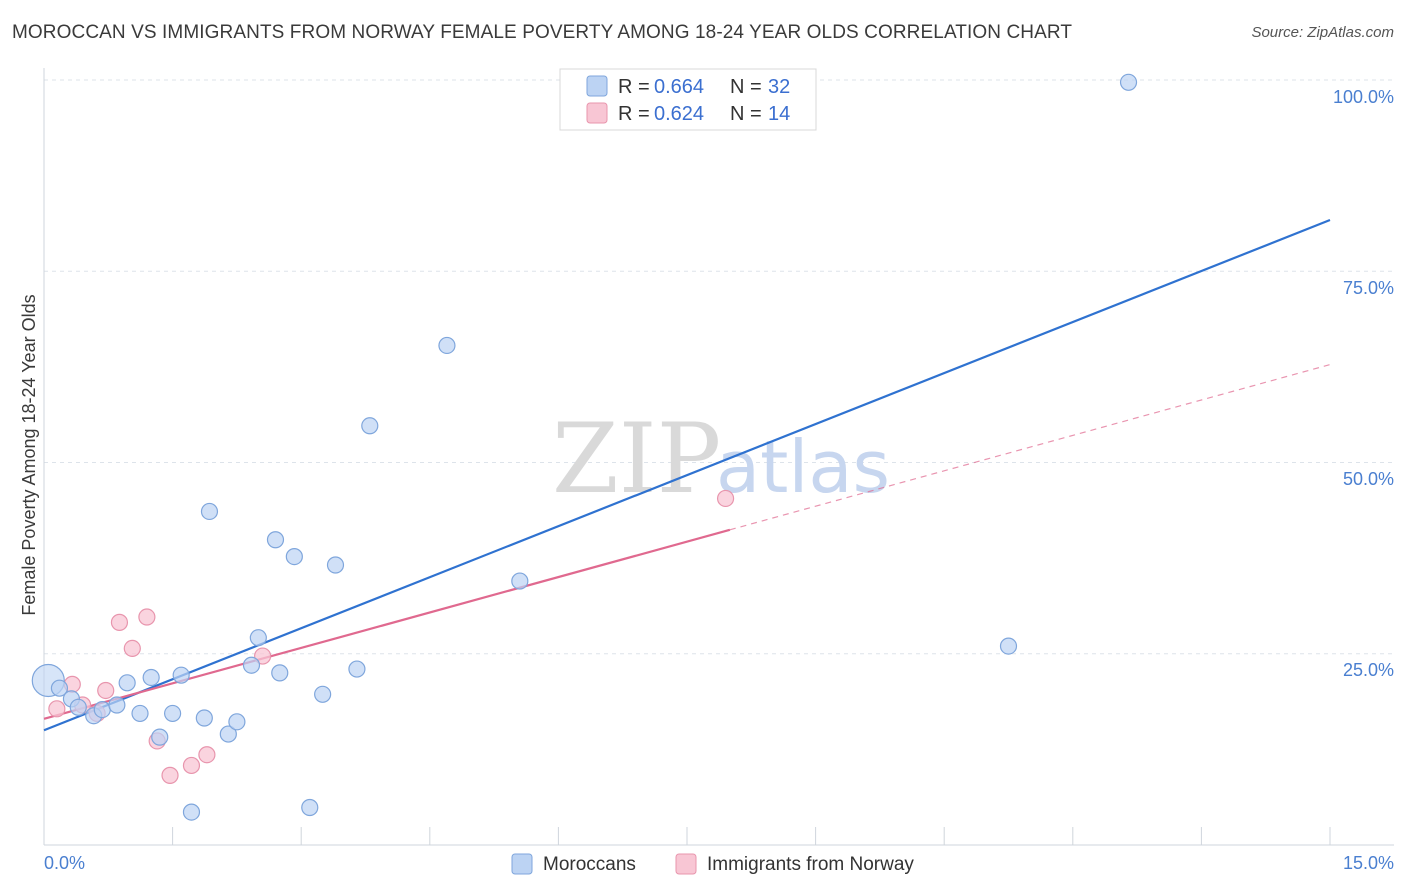 The image size is (1406, 892). I want to click on watermark: ZIP atlas, so click(721, 459).